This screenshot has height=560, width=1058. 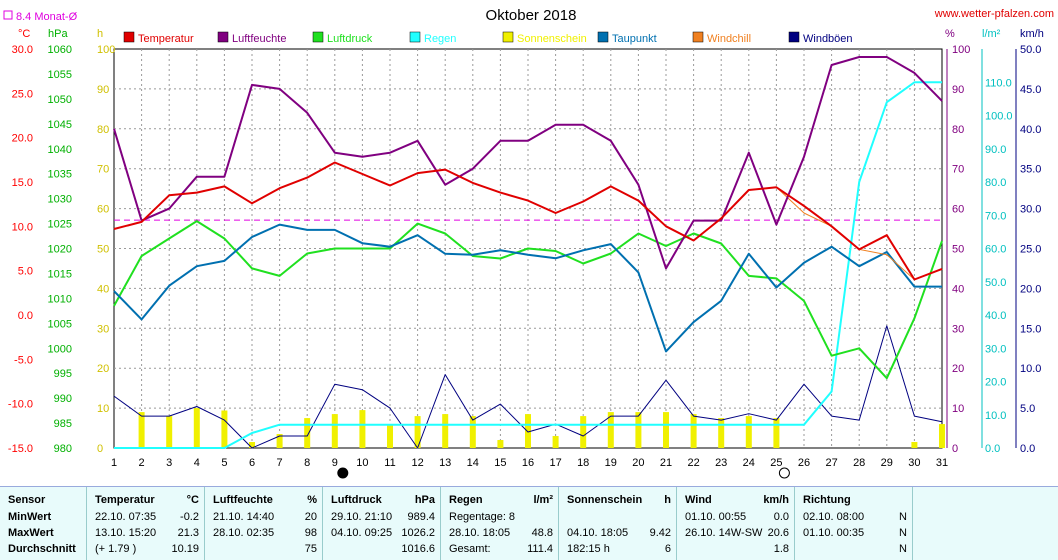 What do you see at coordinates (25, 316) in the screenshot?
I see `tick-label-celsius: 0.0` at bounding box center [25, 316].